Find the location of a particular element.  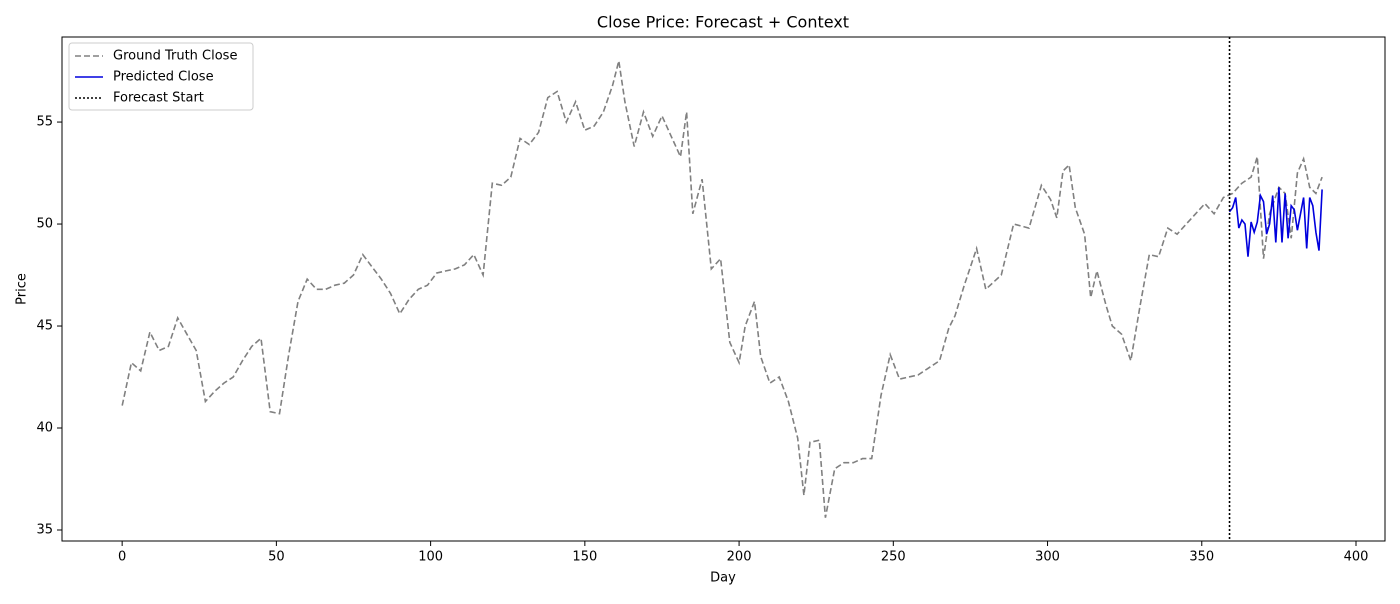

legend-box is located at coordinates (161, 76).